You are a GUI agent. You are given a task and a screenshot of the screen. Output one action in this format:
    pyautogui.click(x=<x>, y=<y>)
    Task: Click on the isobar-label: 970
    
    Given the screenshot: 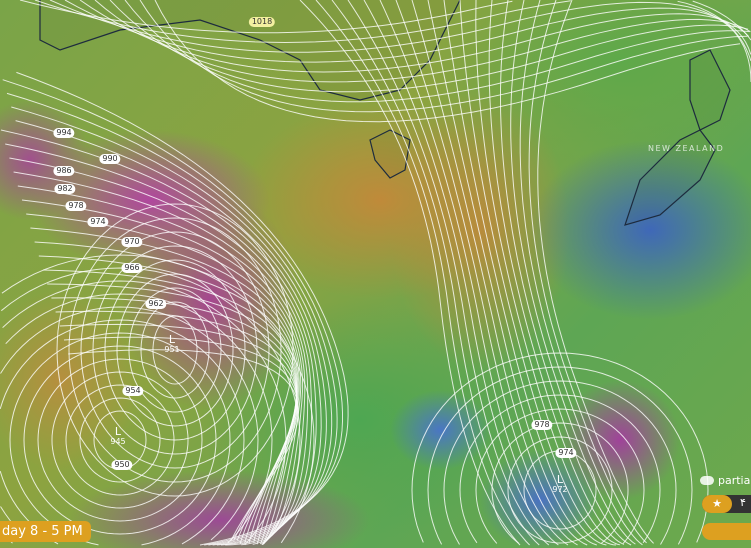 What is the action you would take?
    pyautogui.click(x=132, y=242)
    